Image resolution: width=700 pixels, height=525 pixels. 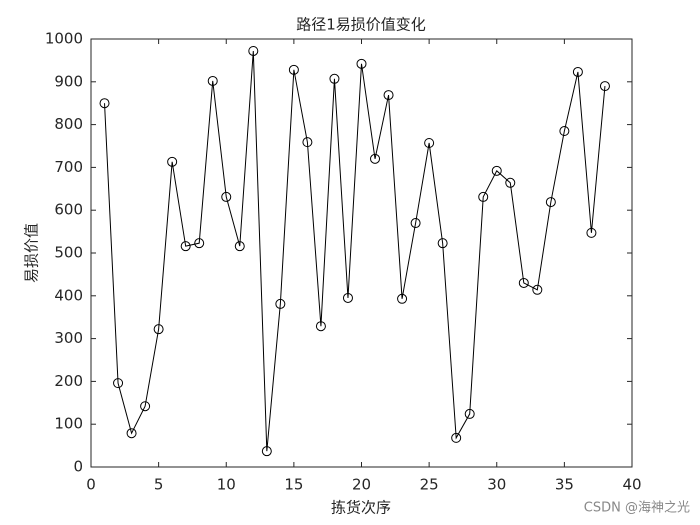 I want to click on chart-title: 路径1易损价值变化, so click(x=361, y=25).